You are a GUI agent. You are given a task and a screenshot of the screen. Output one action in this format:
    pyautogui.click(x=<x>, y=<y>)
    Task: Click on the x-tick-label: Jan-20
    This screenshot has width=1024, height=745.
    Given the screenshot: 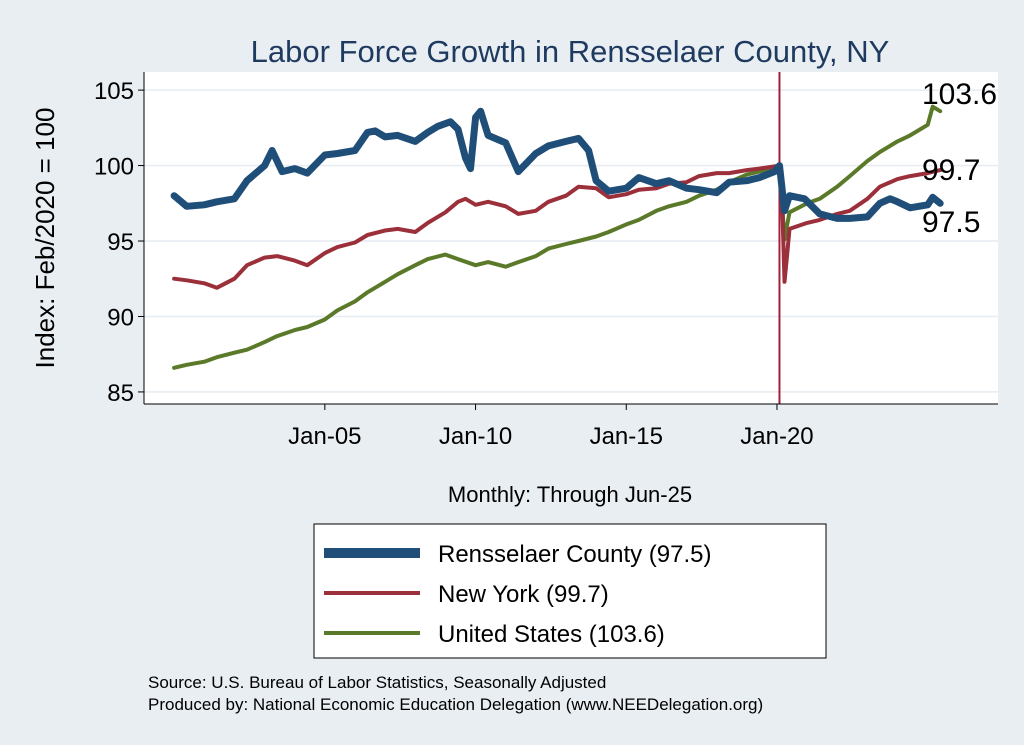 What is the action you would take?
    pyautogui.click(x=776, y=436)
    